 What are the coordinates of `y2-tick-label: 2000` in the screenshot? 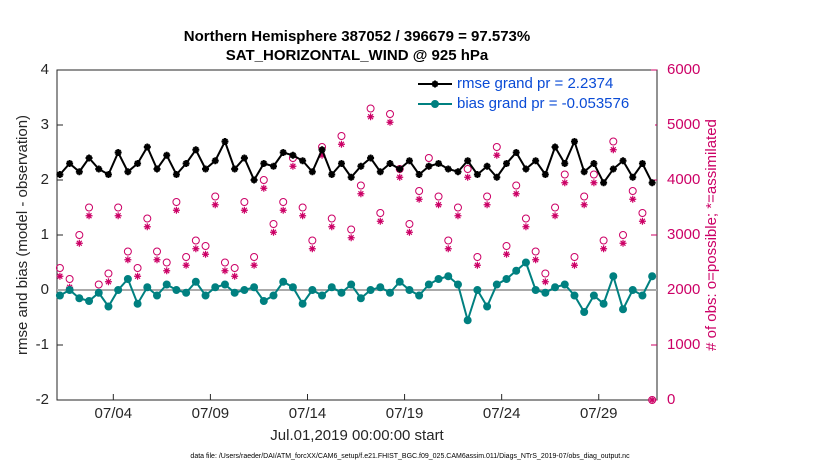 It's located at (683, 289).